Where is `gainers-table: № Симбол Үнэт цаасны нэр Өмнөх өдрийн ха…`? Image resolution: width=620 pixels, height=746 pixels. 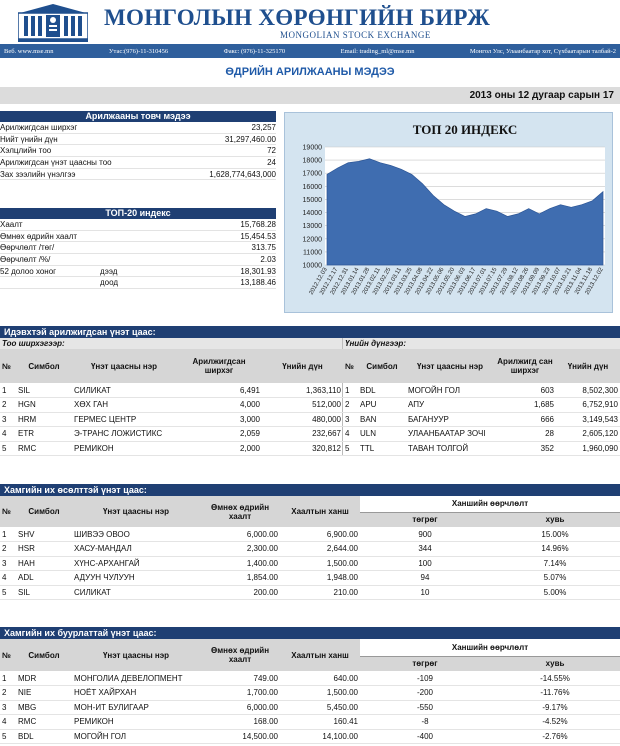
gainers-table: № Симбол Үнэт цаасны нэр Өмнөх өдрийн ха… is located at coordinates (310, 548).